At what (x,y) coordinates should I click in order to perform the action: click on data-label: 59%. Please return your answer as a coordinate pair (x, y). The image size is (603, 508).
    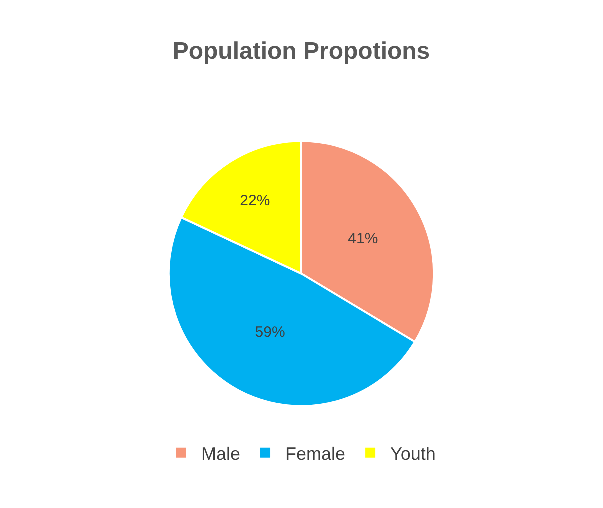
    Looking at the image, I should click on (270, 332).